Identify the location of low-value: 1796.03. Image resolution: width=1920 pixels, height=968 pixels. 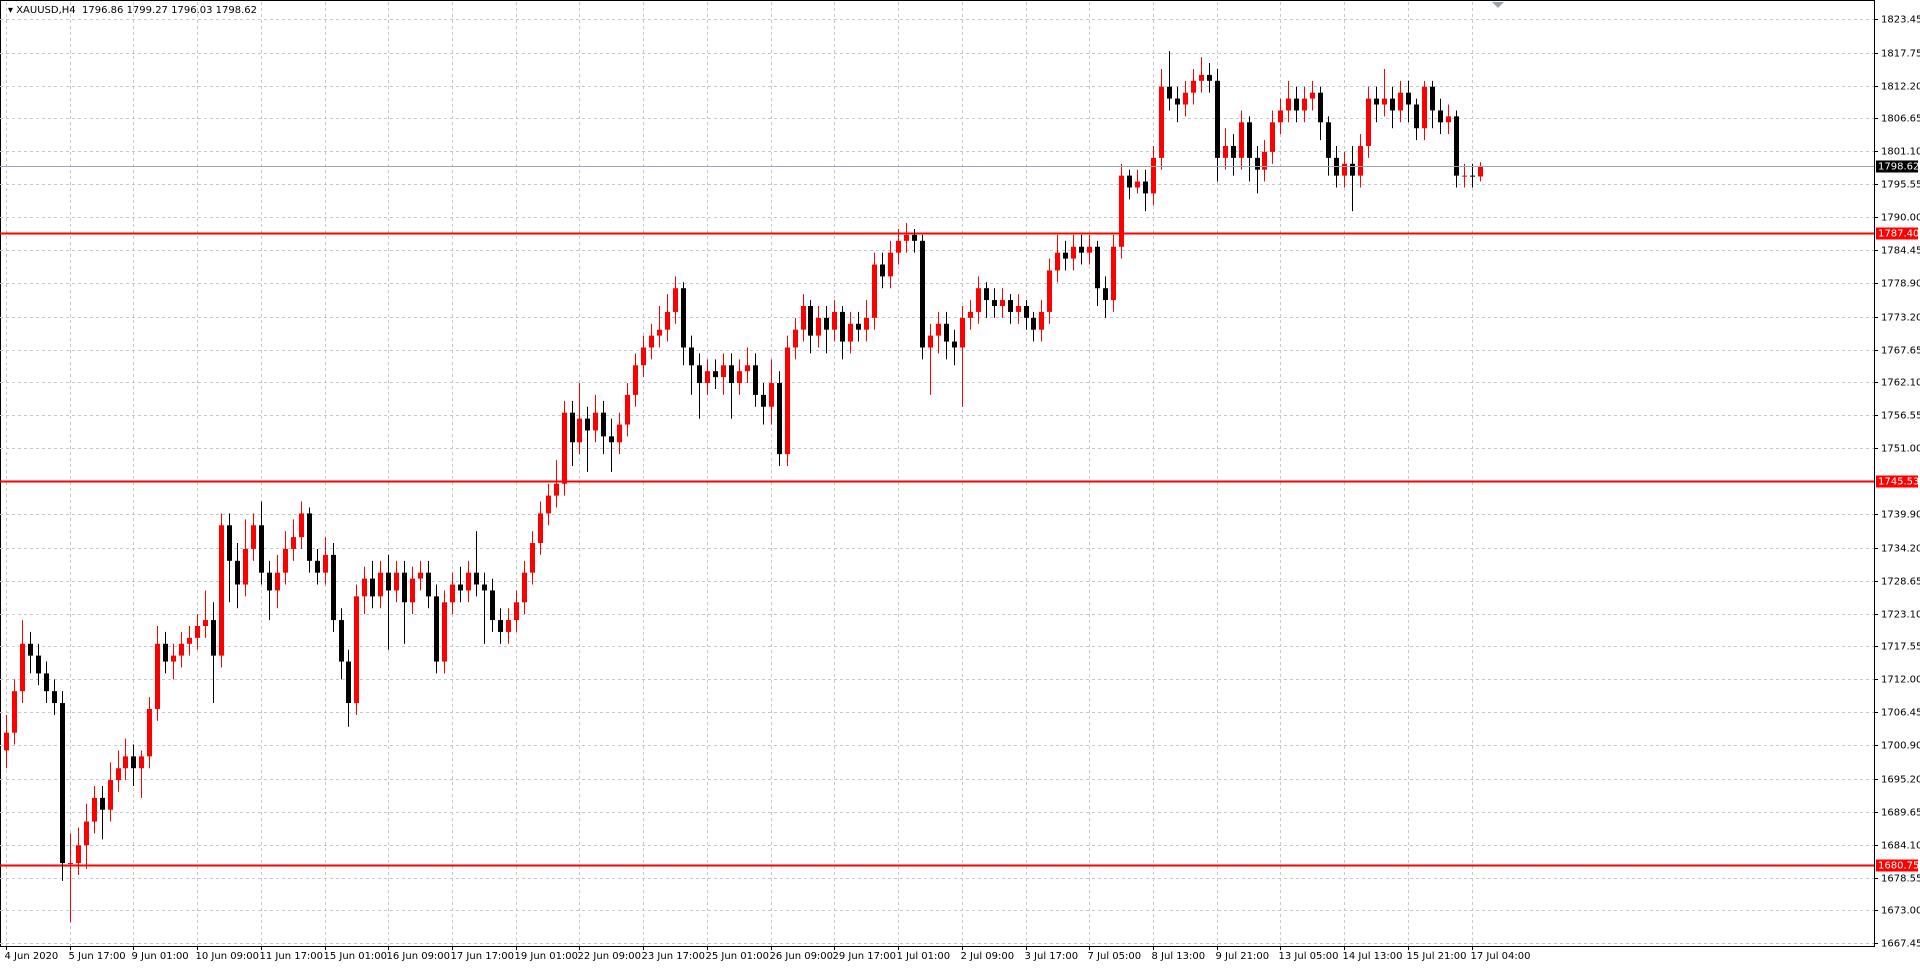
(192, 10).